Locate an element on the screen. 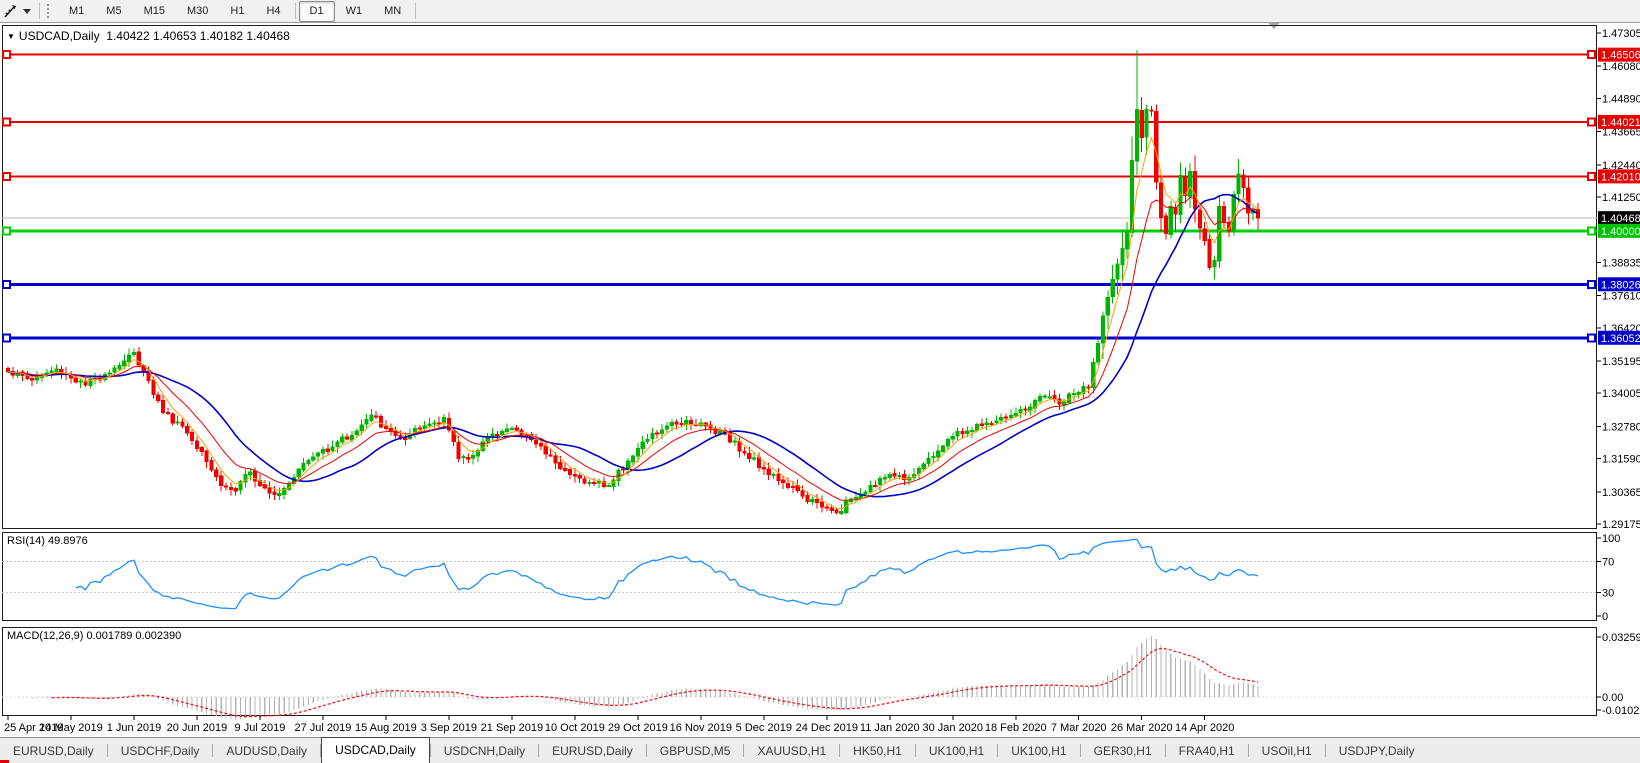  chart-tab-usdjpy-daily: USDJPY,Daily is located at coordinates (1376, 751).